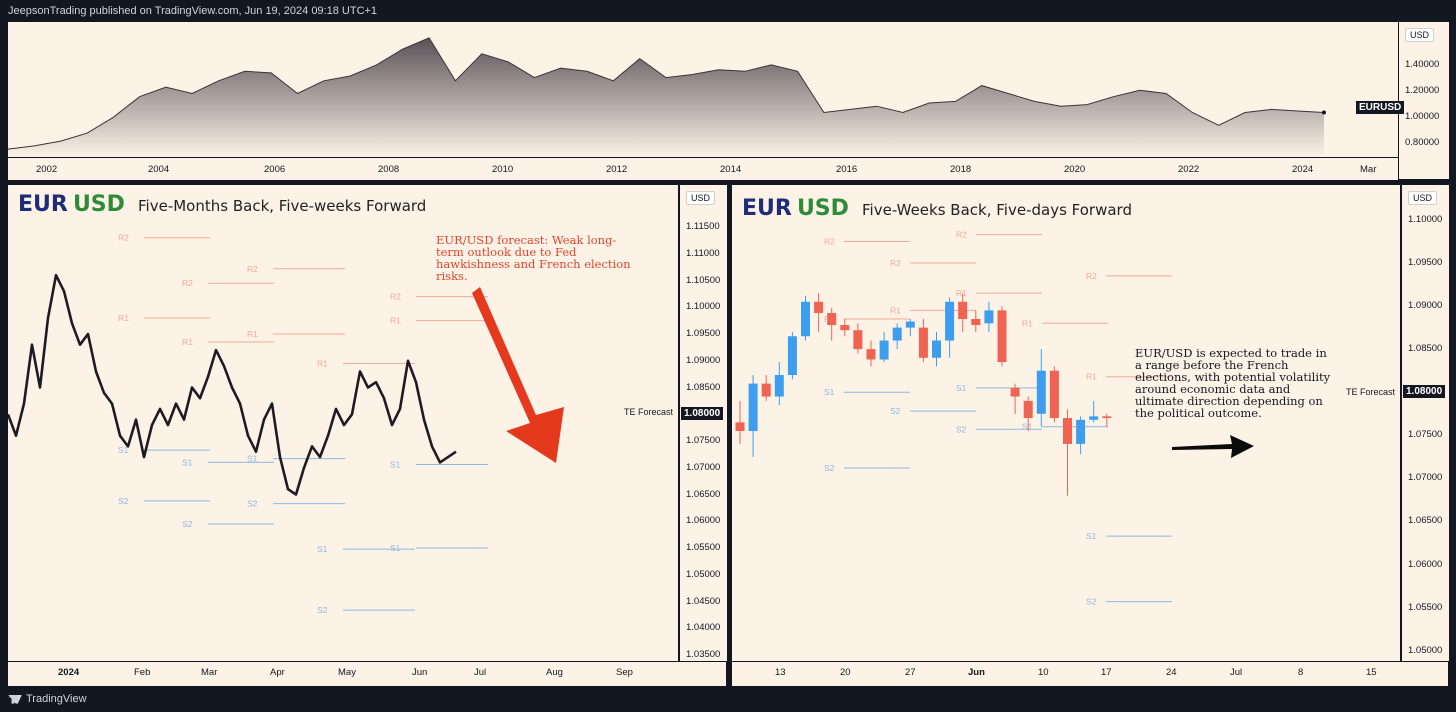 The width and height of the screenshot is (1456, 712). I want to click on left-x-tick: Sep, so click(624, 672).